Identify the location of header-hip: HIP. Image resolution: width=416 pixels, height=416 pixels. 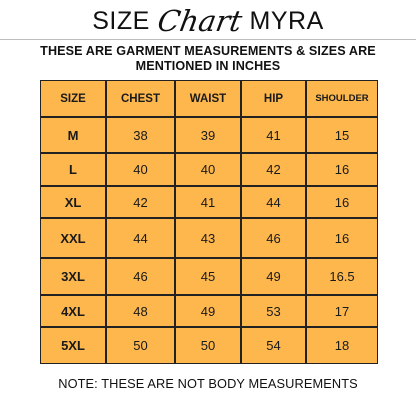
(273, 98).